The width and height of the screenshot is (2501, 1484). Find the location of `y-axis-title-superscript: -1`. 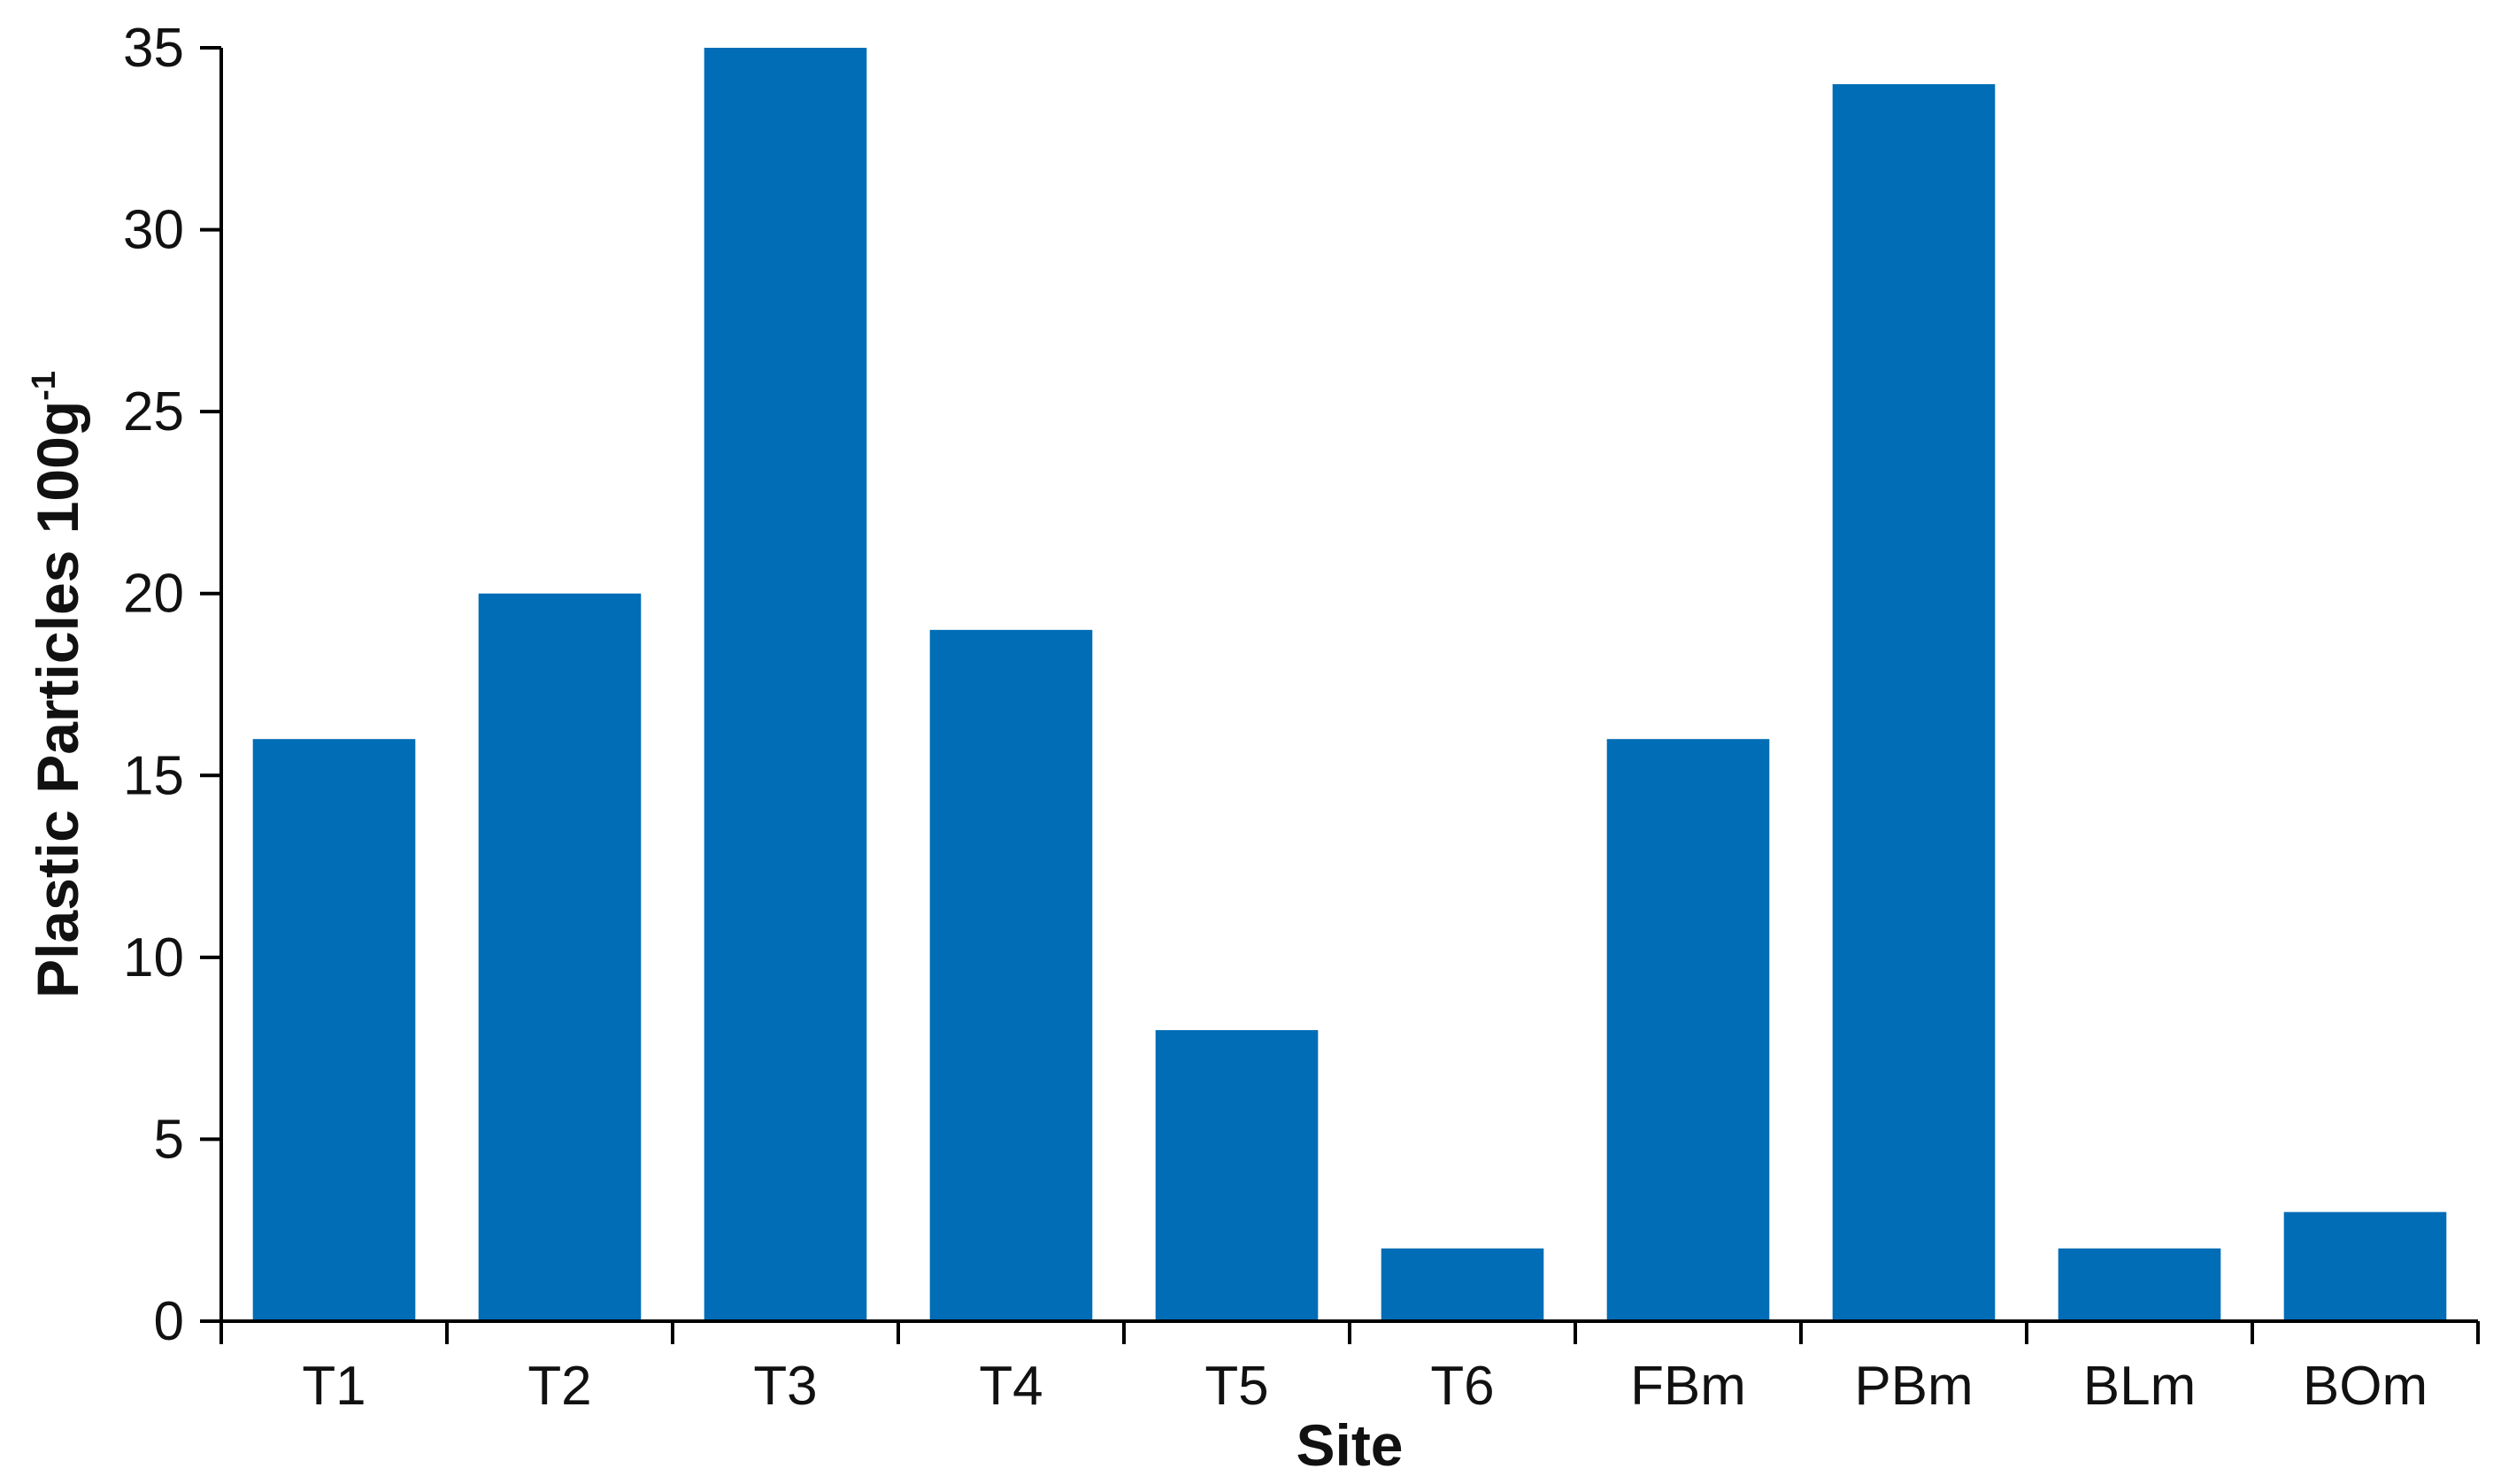

y-axis-title-superscript: -1 is located at coordinates (44, 386).